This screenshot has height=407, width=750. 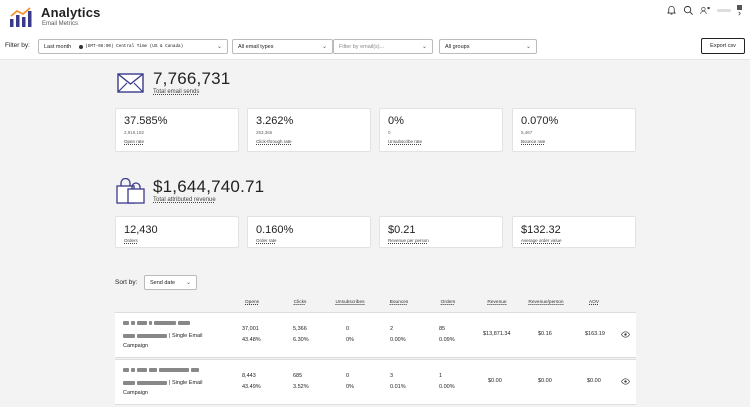 What do you see at coordinates (389, 132) in the screenshot?
I see `metric-count: 0` at bounding box center [389, 132].